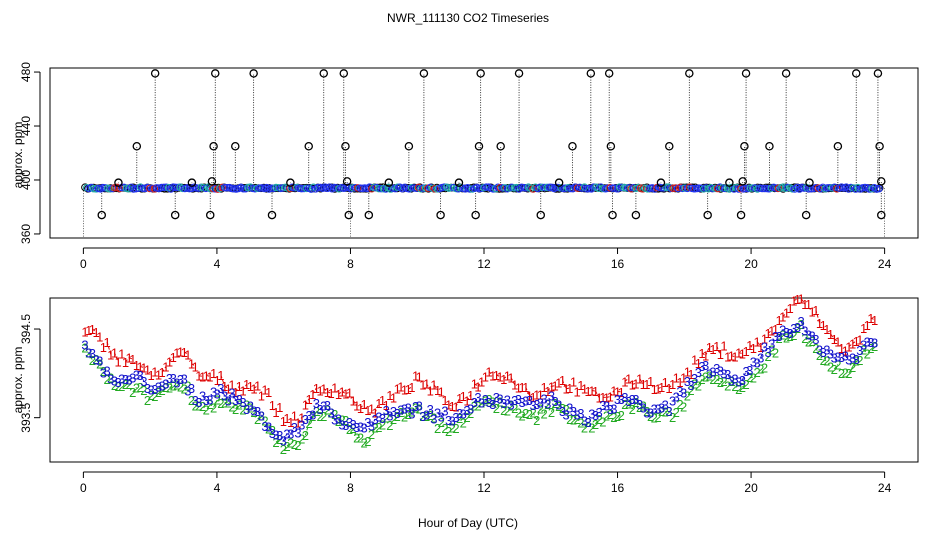  What do you see at coordinates (18, 380) in the screenshot?
I see `bottom-y-axis-label: approx. ppm` at bounding box center [18, 380].